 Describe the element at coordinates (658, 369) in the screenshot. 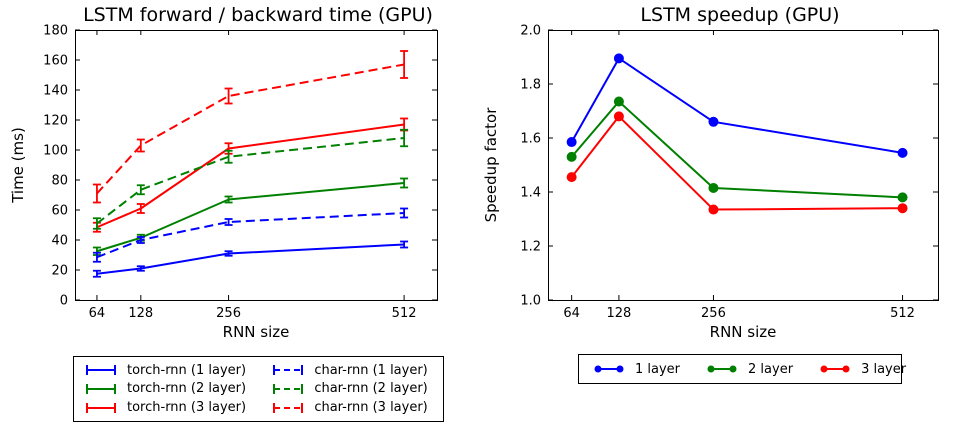

I see `legend-label: 1 layer` at that location.